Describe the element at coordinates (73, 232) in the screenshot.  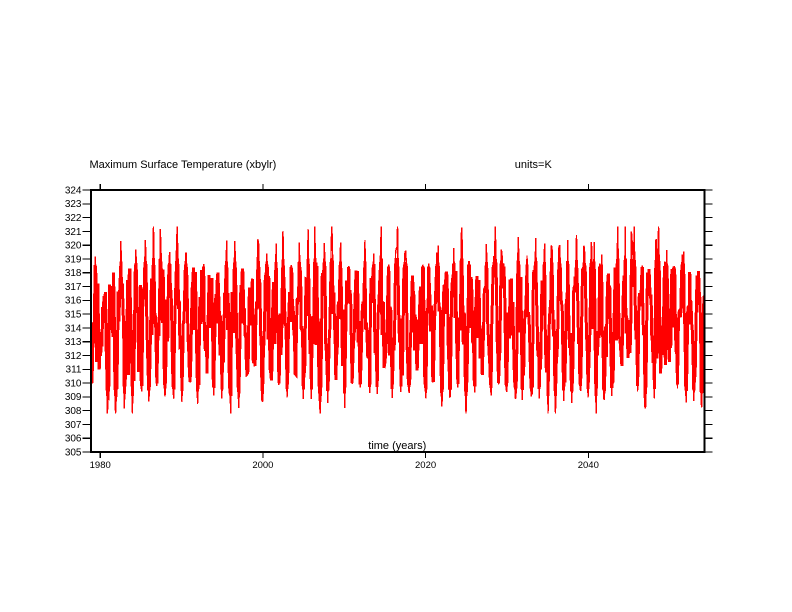
I see `svg-text: 321` at that location.